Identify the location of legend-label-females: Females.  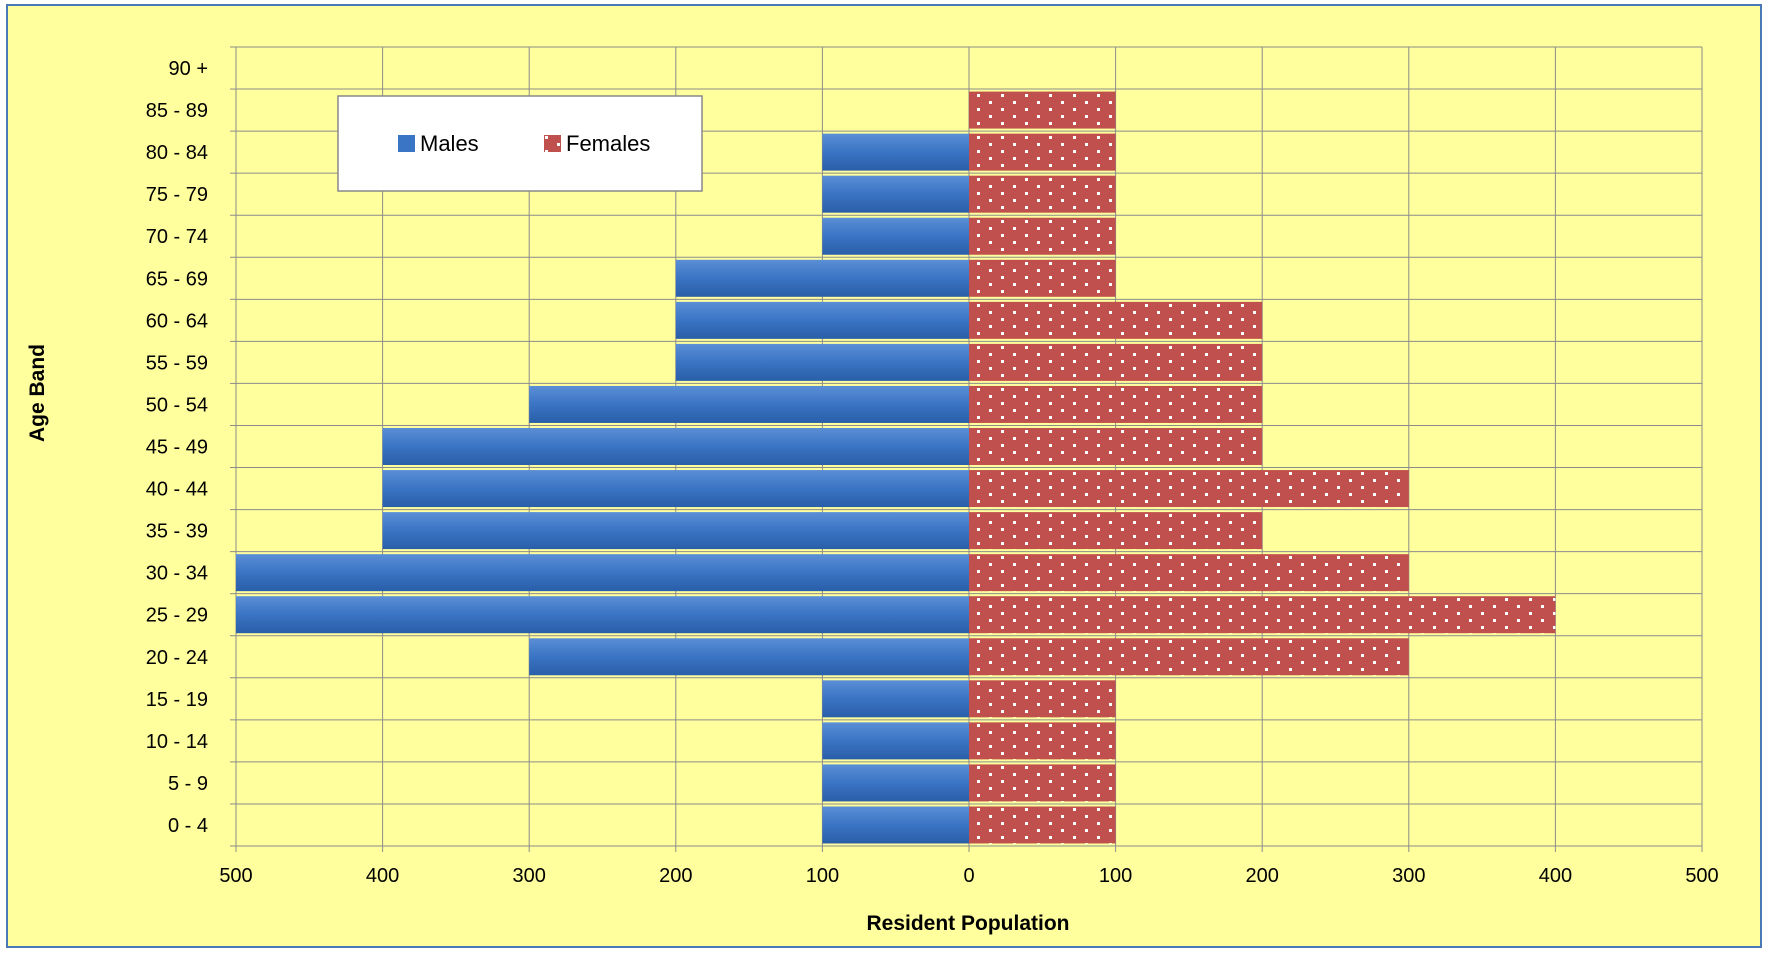
(608, 143).